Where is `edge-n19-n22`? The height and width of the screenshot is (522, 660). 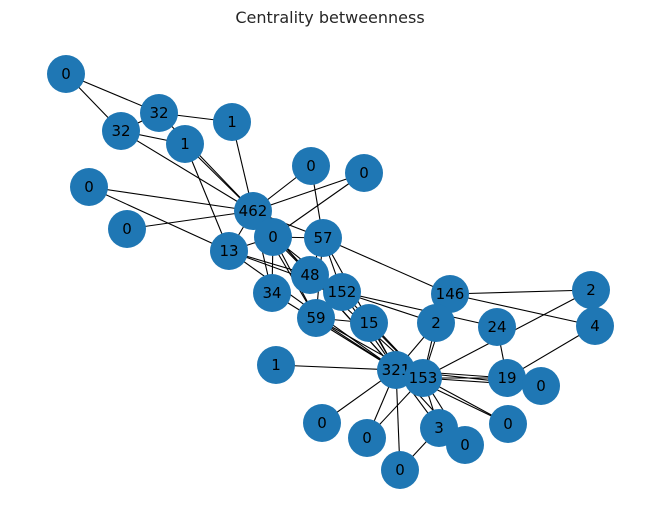
edge-n19-n22 is located at coordinates (522, 310).